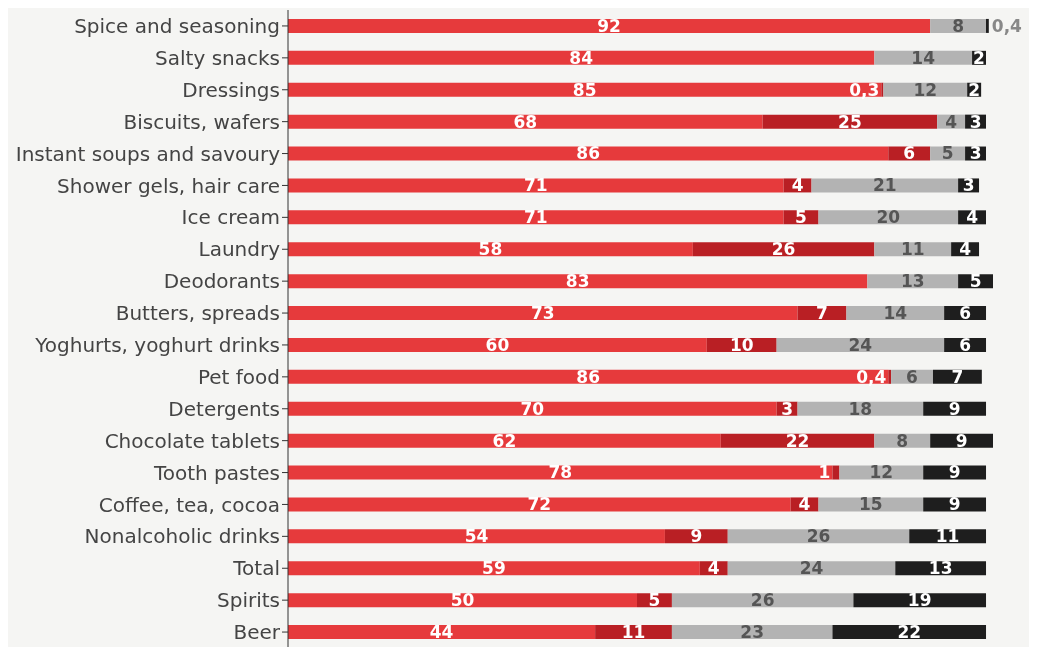  Describe the element at coordinates (189, 504) in the screenshot. I see `y-tick-label: Coffee, tea, cocoa` at that location.